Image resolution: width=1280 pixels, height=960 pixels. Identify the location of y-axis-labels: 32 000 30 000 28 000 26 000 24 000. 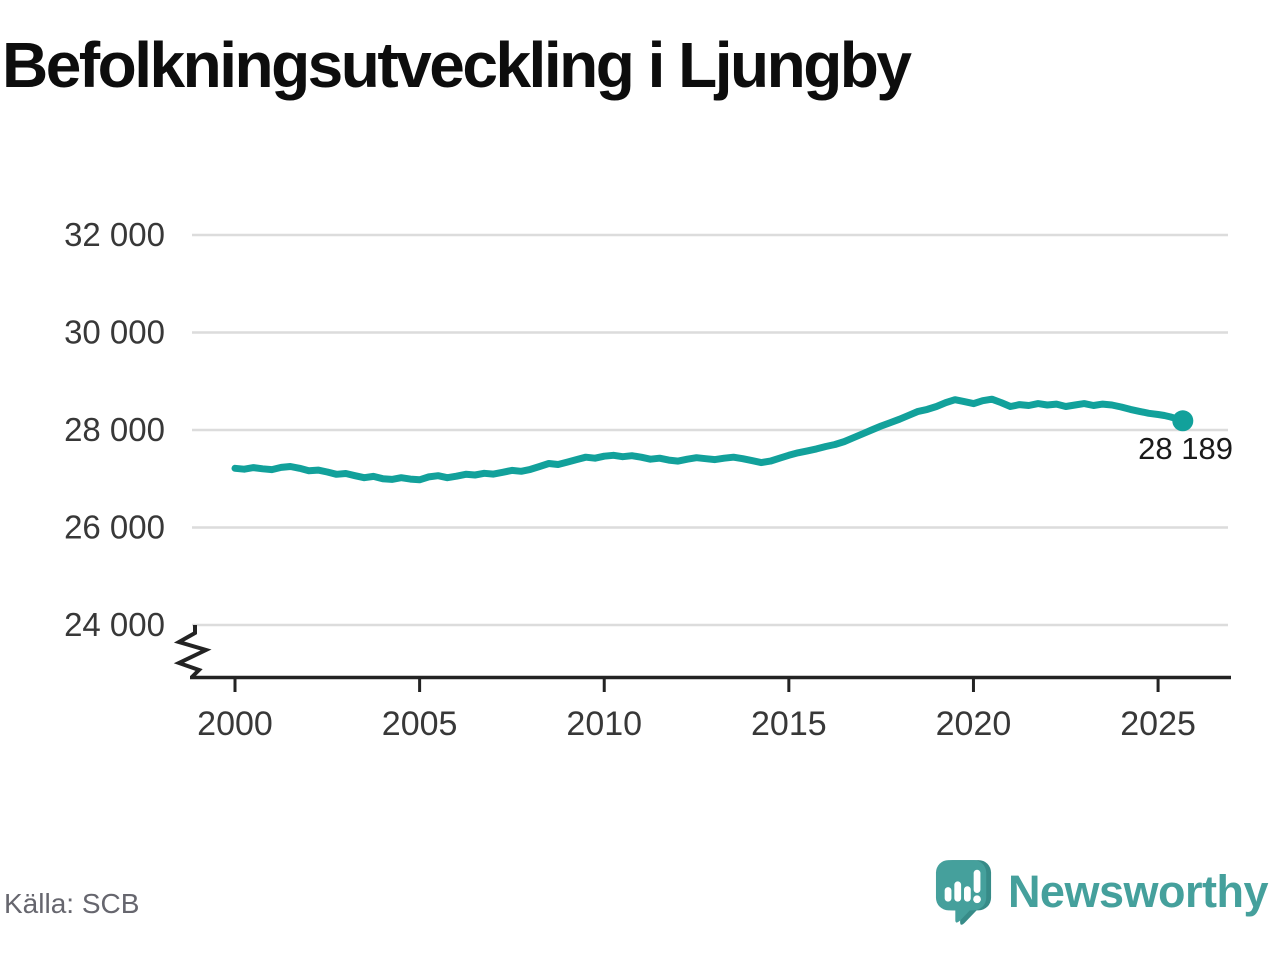
(114, 429).